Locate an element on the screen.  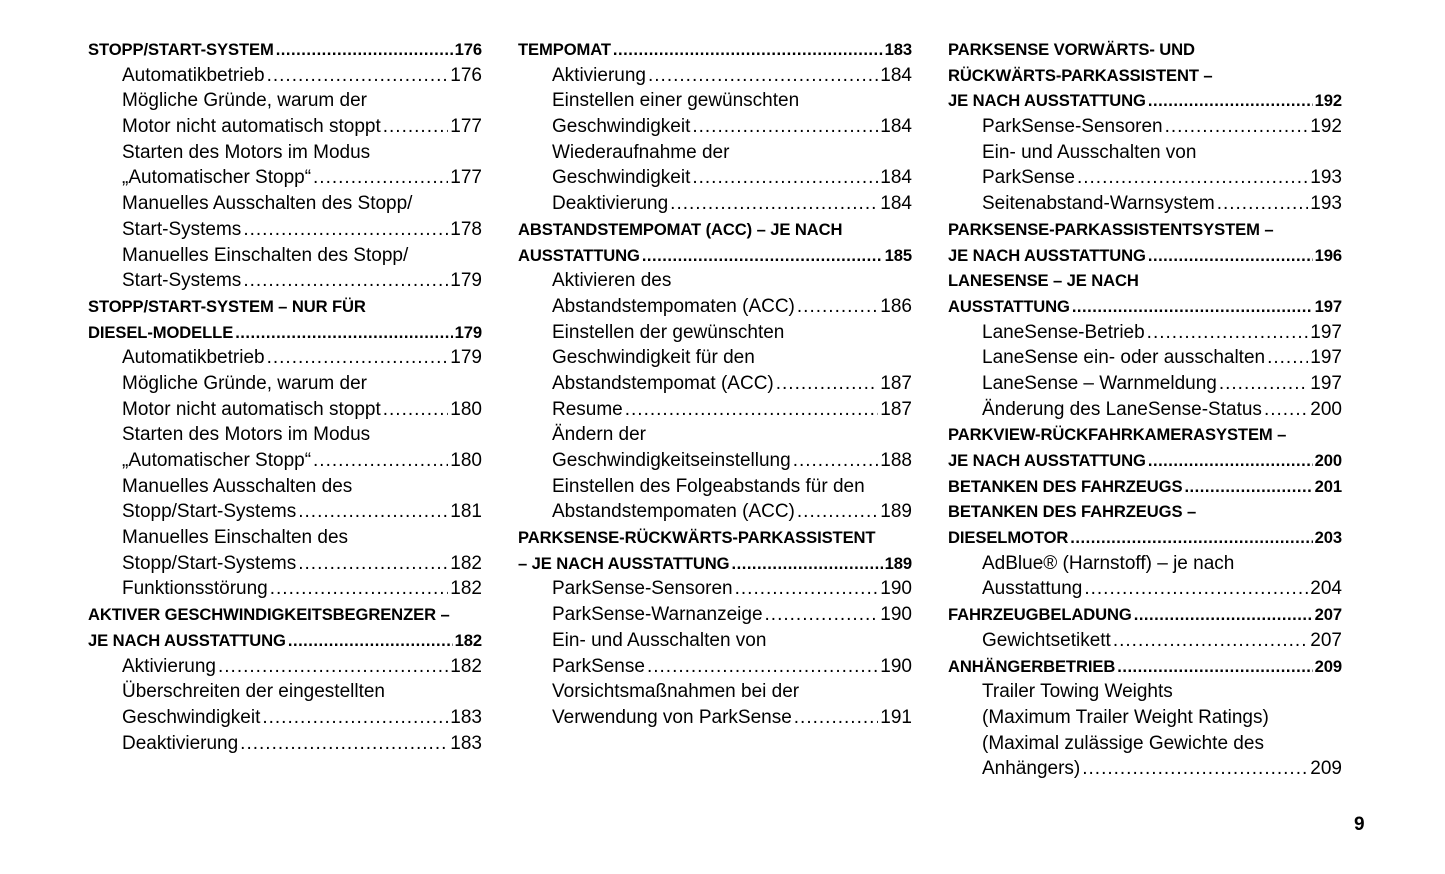
toc-line: PARKSENSE VORWÄRTS- UND is located at coordinates (1145, 50).